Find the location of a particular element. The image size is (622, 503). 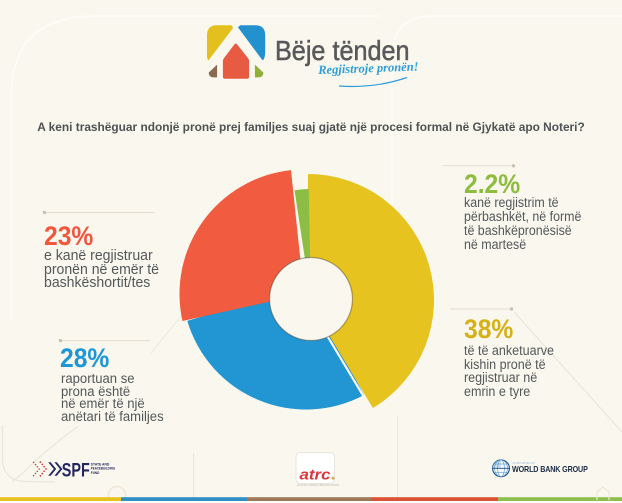

svg-text: STATE AND is located at coordinates (100, 463).